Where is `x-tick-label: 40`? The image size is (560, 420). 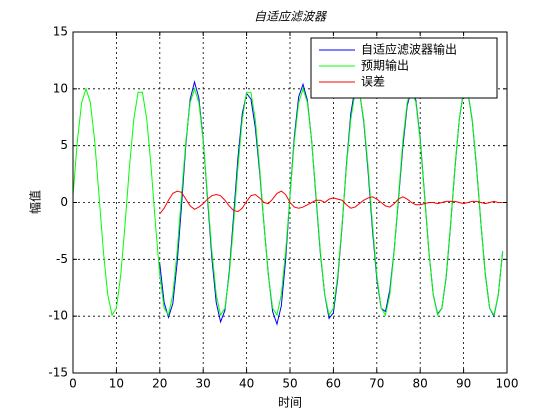 x-tick-label: 40 is located at coordinates (246, 384).